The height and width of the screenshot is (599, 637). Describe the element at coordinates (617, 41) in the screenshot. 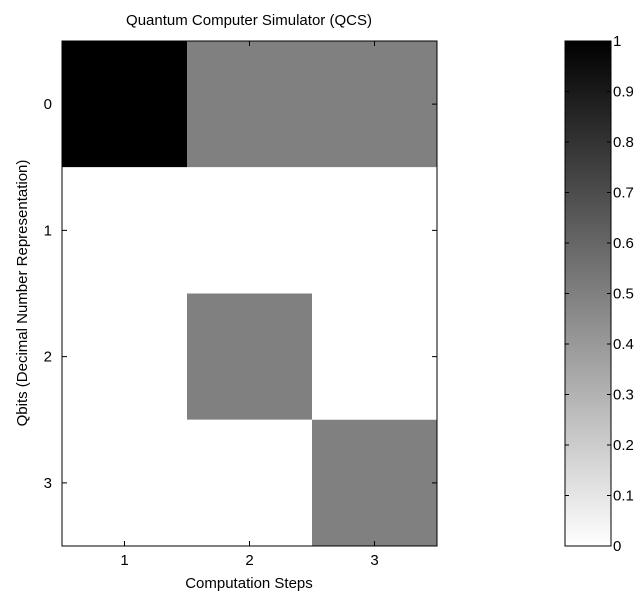

I see `colorbar-tick-label: 1` at that location.